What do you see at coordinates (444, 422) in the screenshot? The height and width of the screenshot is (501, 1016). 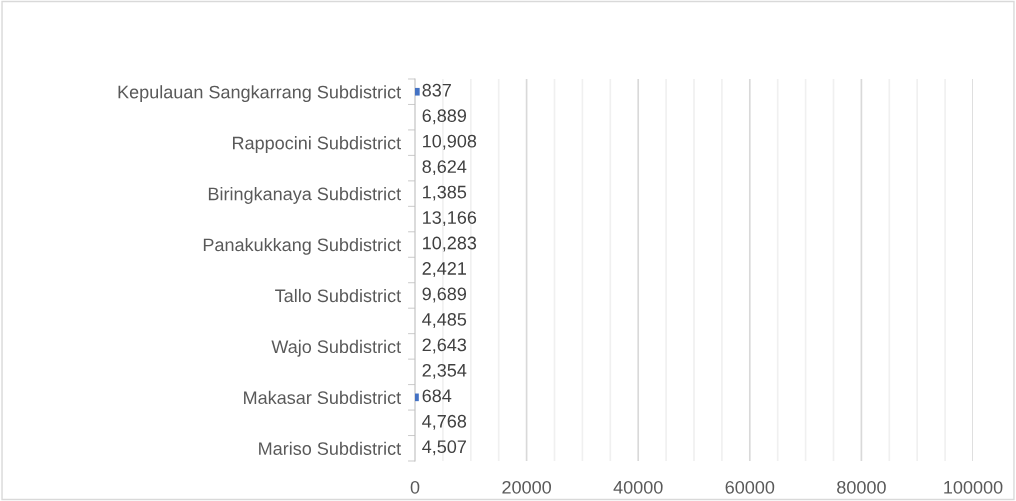 I see `text: 4,768` at bounding box center [444, 422].